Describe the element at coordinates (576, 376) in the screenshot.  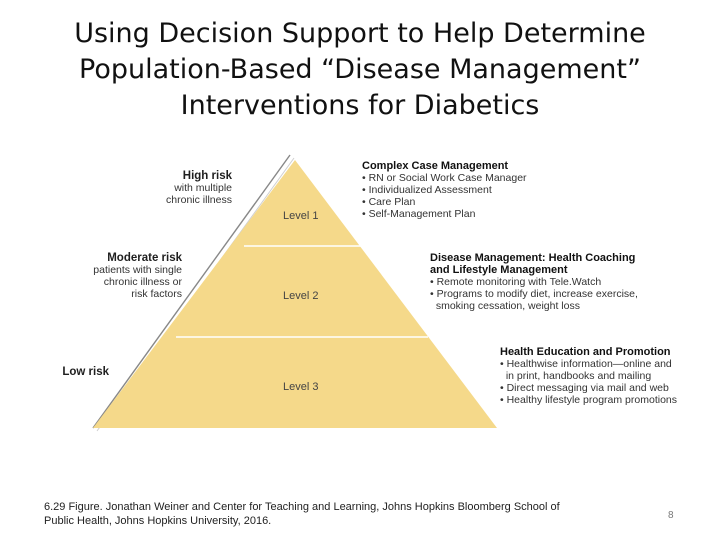
I see `intervention-item: in print, handbooks and mailing` at that location.